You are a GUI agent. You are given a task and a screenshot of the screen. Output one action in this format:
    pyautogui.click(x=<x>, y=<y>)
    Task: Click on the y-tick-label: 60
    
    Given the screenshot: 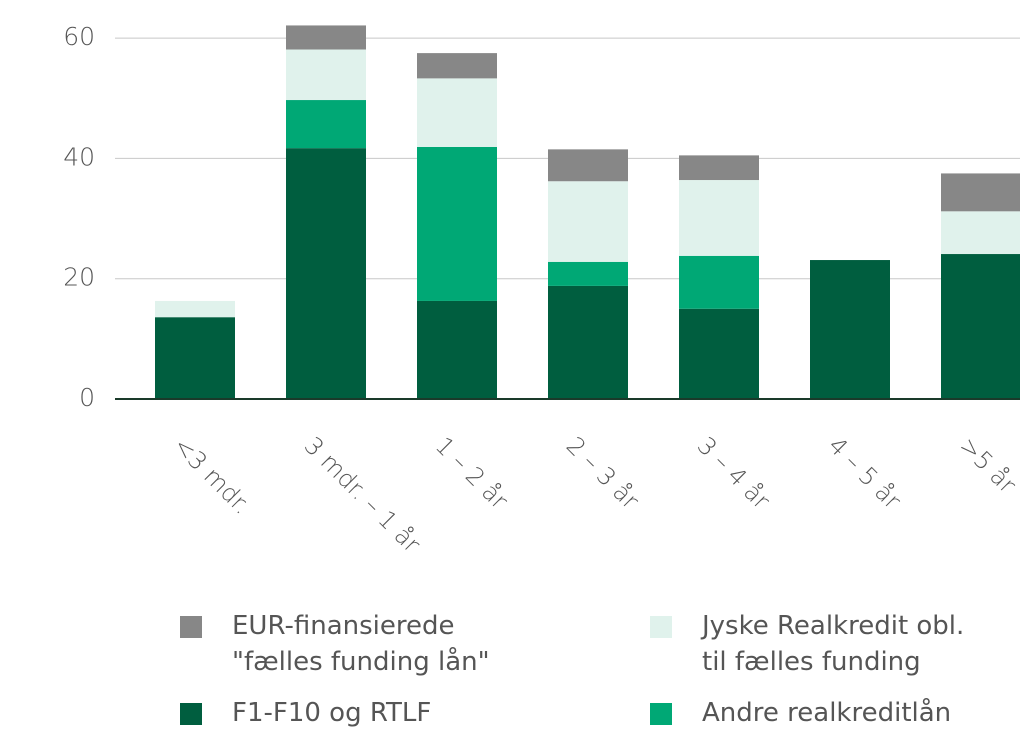 What is the action you would take?
    pyautogui.click(x=79, y=36)
    